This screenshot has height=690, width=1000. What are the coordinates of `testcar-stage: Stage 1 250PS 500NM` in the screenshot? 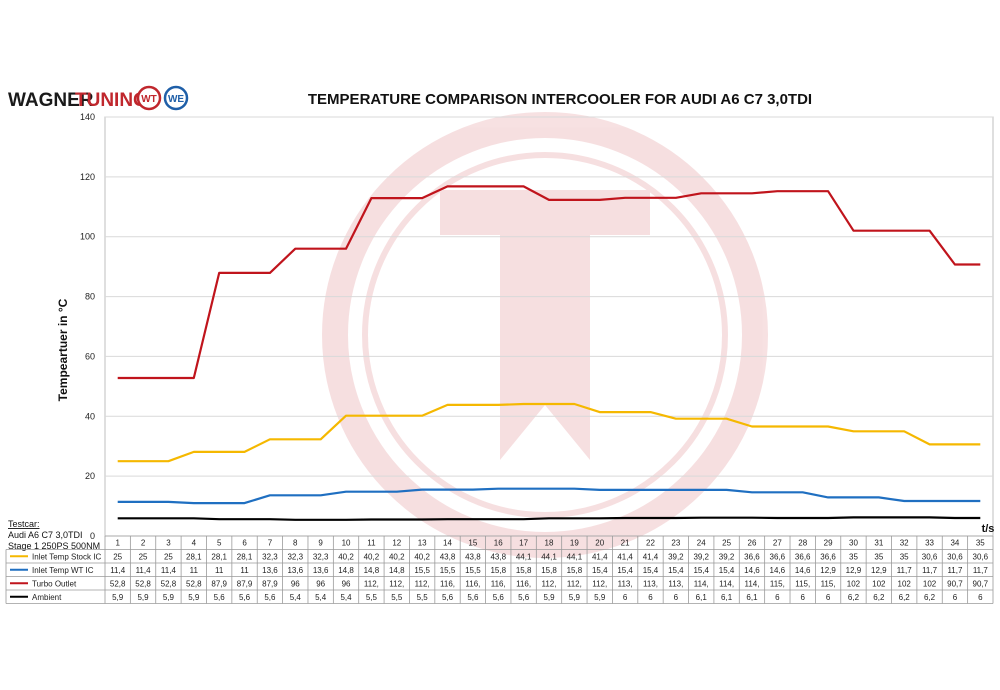 It's located at (54, 546).